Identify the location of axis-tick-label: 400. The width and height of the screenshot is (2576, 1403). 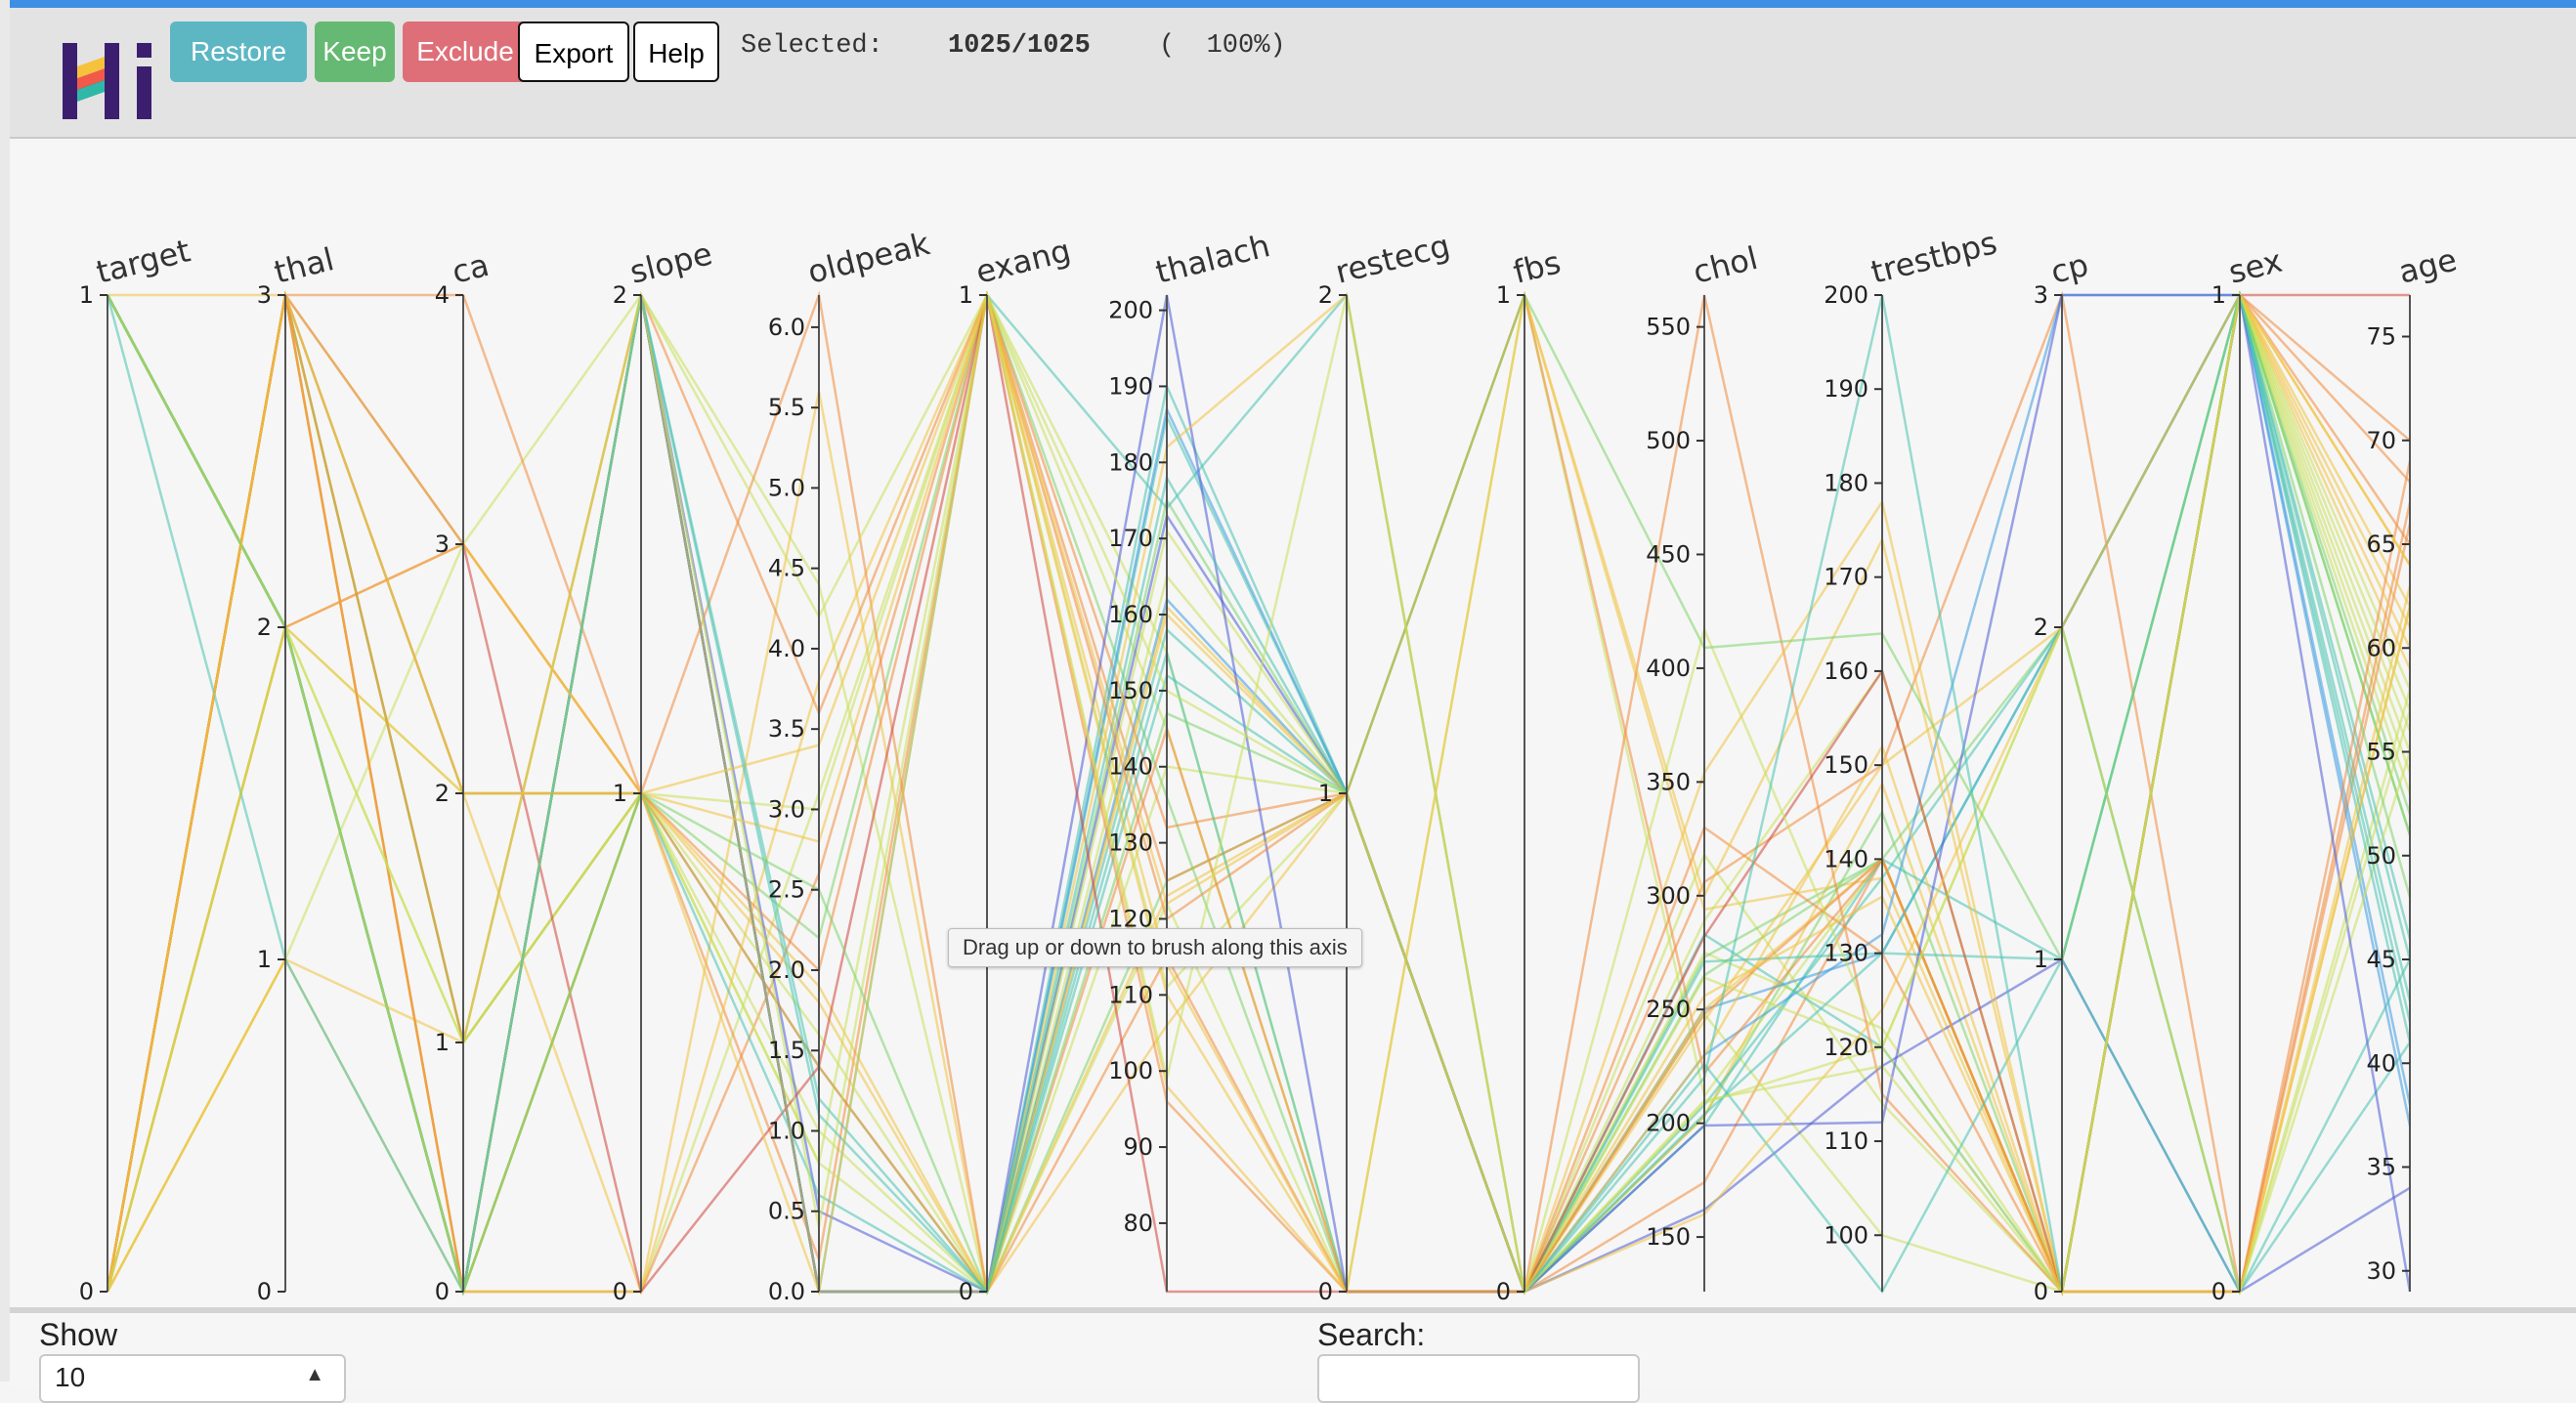
(1669, 668).